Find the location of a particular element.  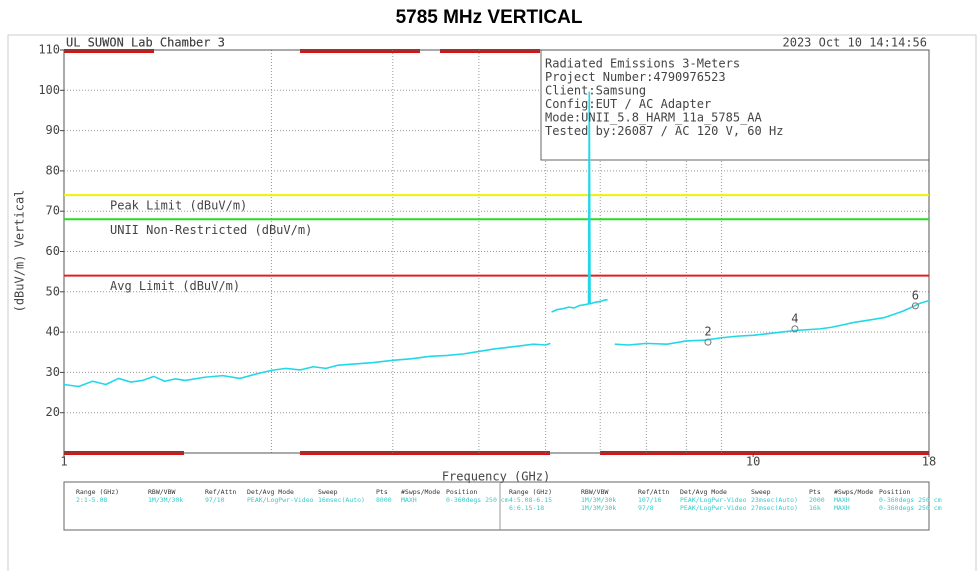

x-tick-label: 18 is located at coordinates (929, 462).